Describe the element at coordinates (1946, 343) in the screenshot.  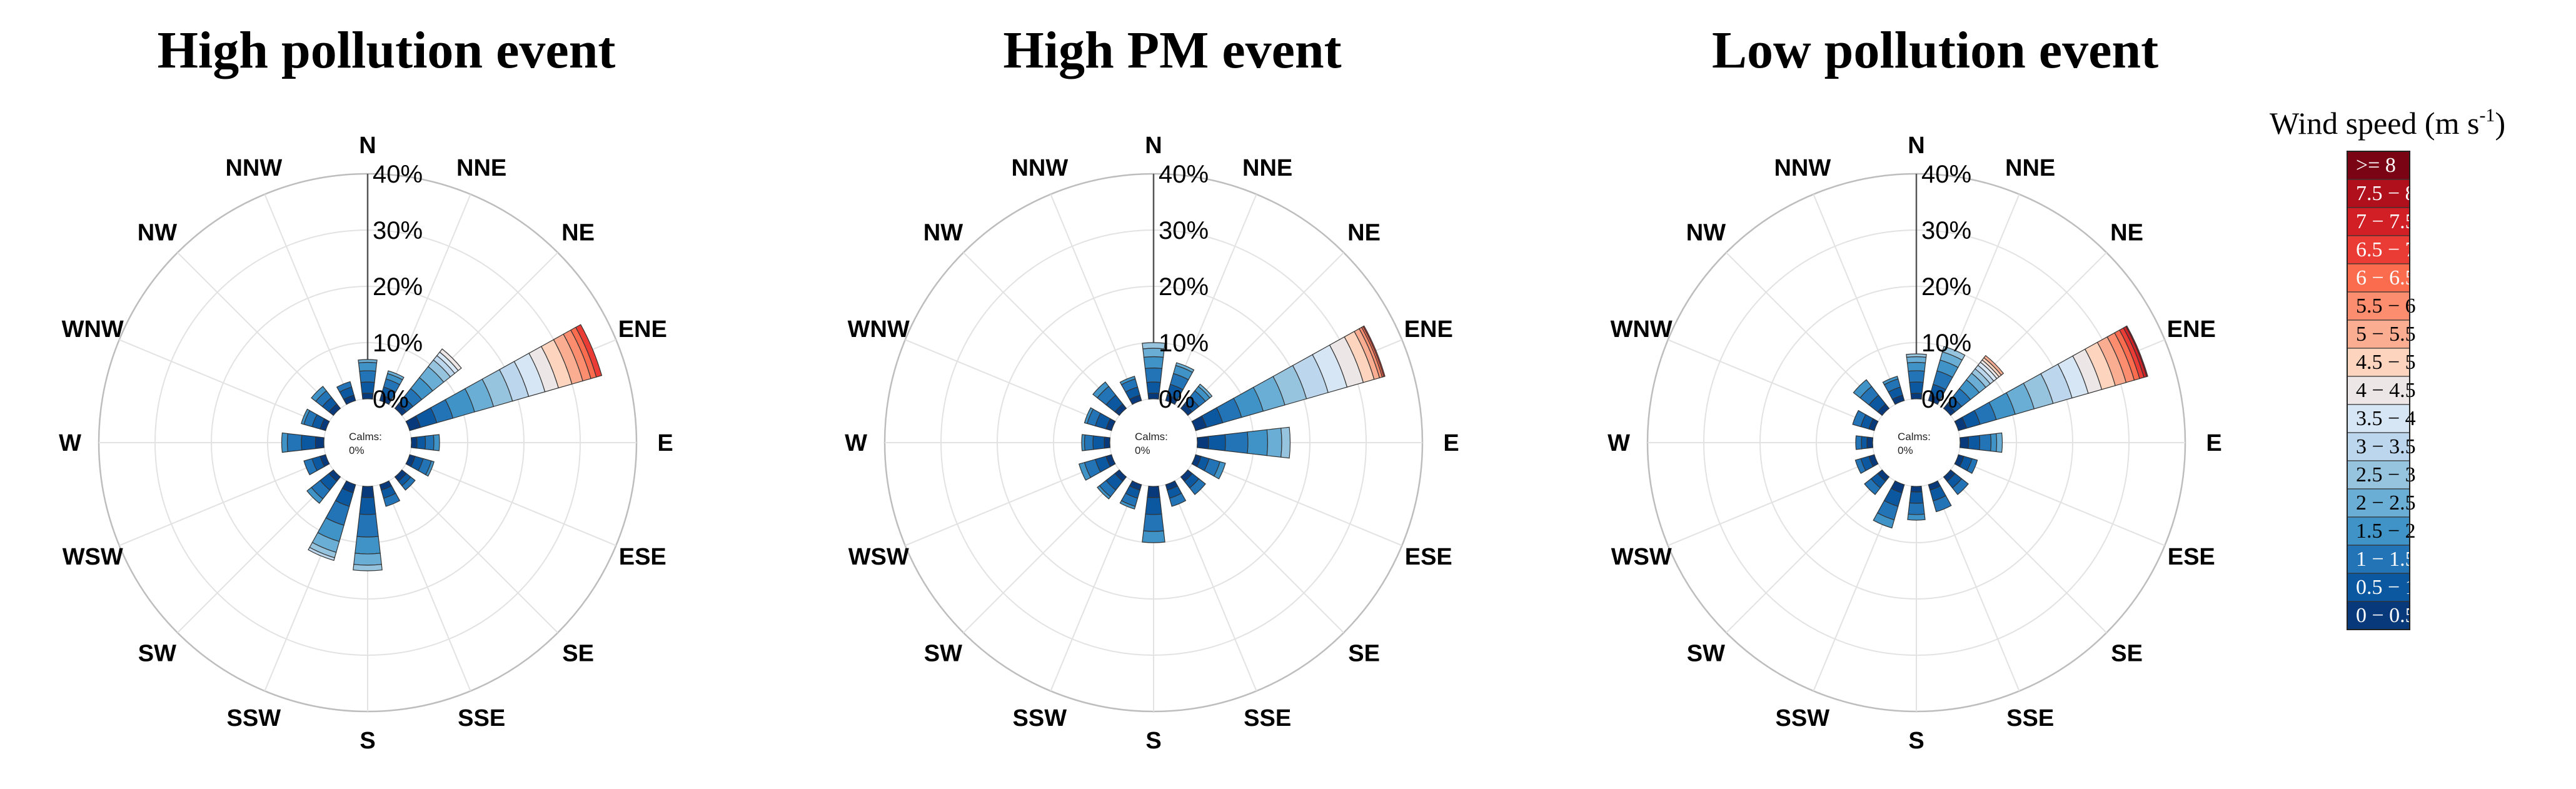
I see `radial-tick-label: 10%` at that location.